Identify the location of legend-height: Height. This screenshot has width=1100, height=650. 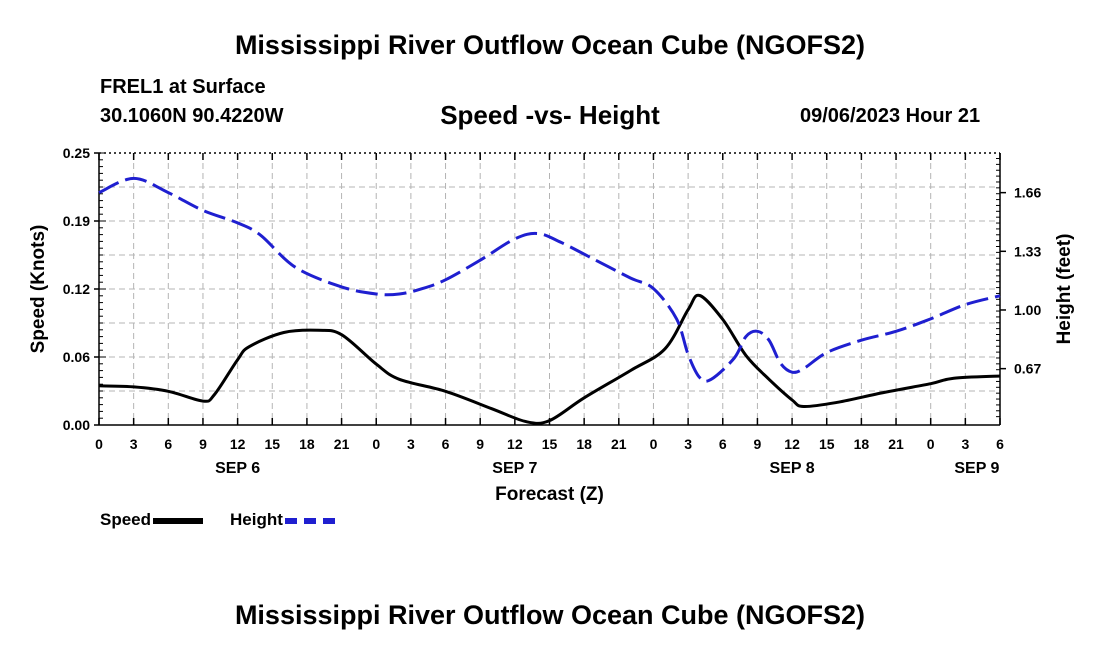
(282, 520).